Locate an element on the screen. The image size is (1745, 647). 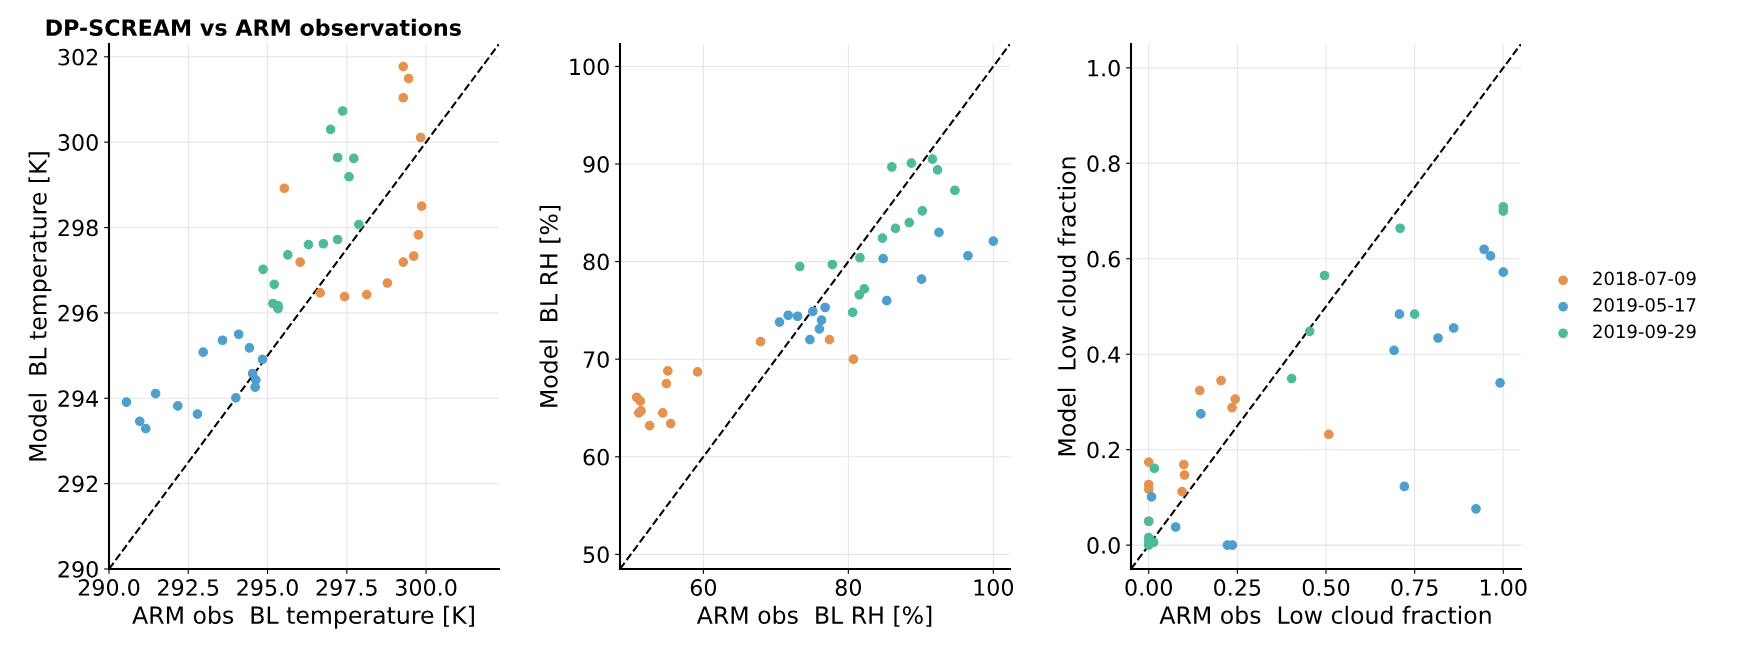
y-tick-label: 70 is located at coordinates (596, 359).